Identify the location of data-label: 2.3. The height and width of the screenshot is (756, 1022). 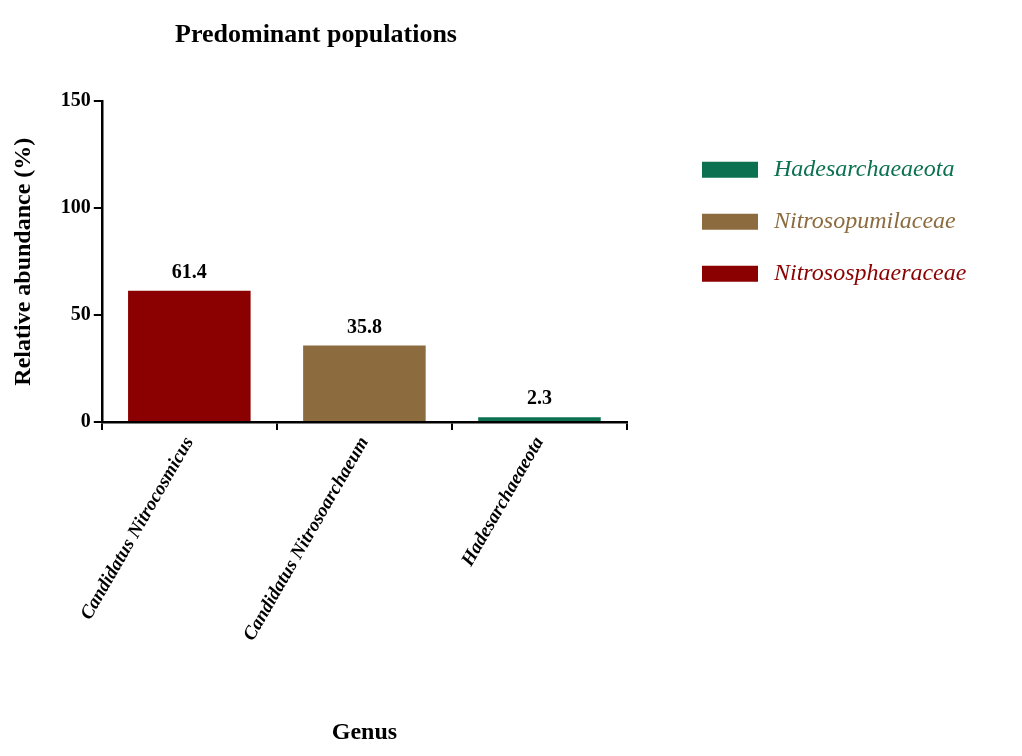
(539, 397).